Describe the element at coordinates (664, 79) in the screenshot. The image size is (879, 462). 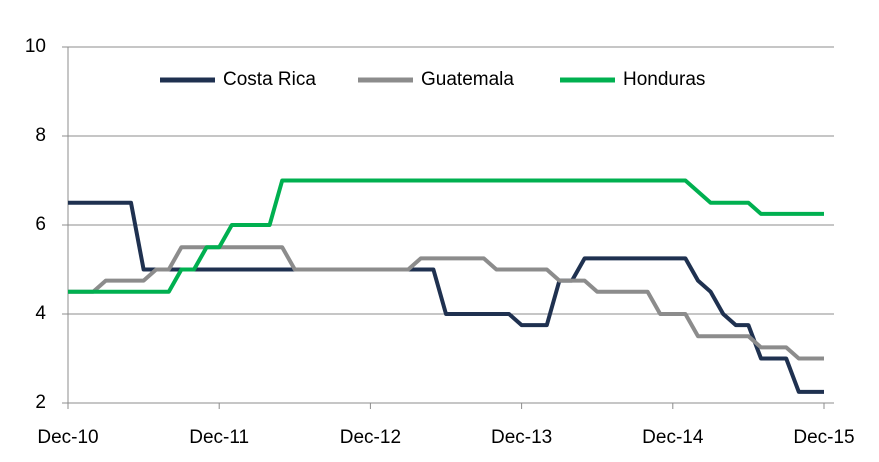
I see `legend-label: Honduras` at that location.